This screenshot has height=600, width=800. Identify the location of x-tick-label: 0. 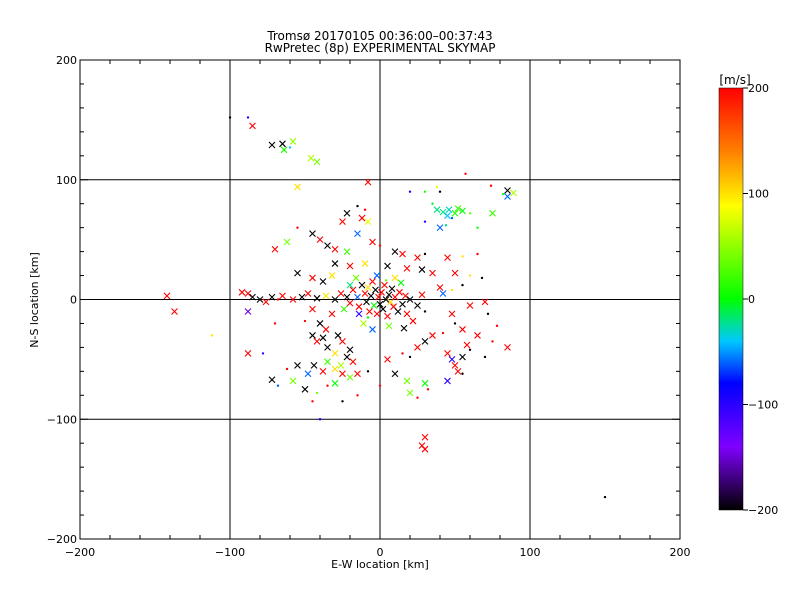
(380, 552).